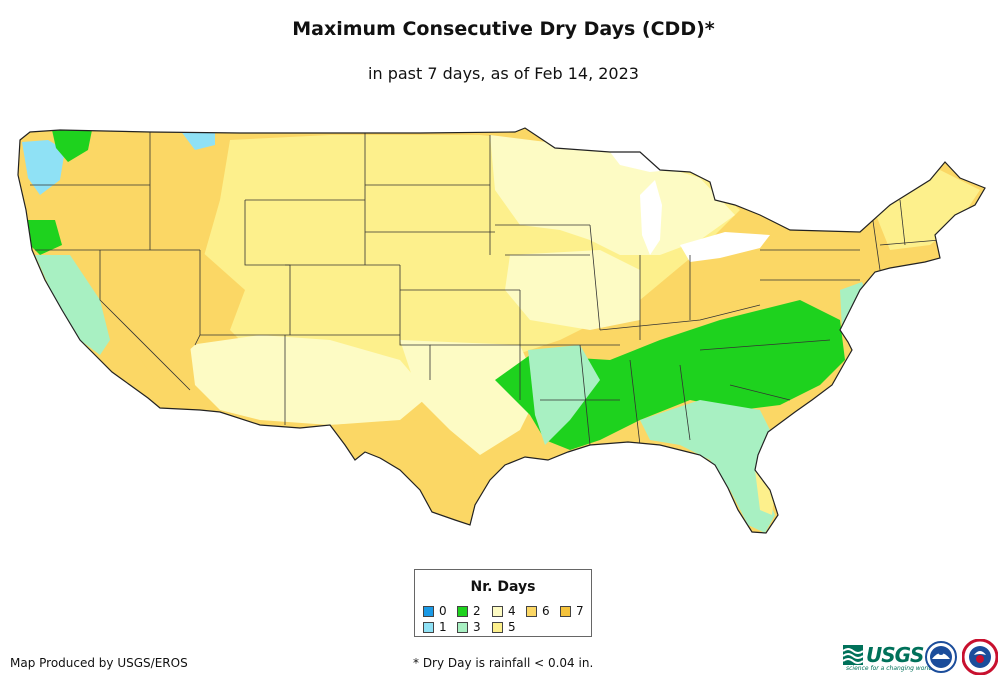  Describe the element at coordinates (503, 73) in the screenshot. I see `map-subtitle: in past 7 days, as of Feb 14, 2023` at that location.